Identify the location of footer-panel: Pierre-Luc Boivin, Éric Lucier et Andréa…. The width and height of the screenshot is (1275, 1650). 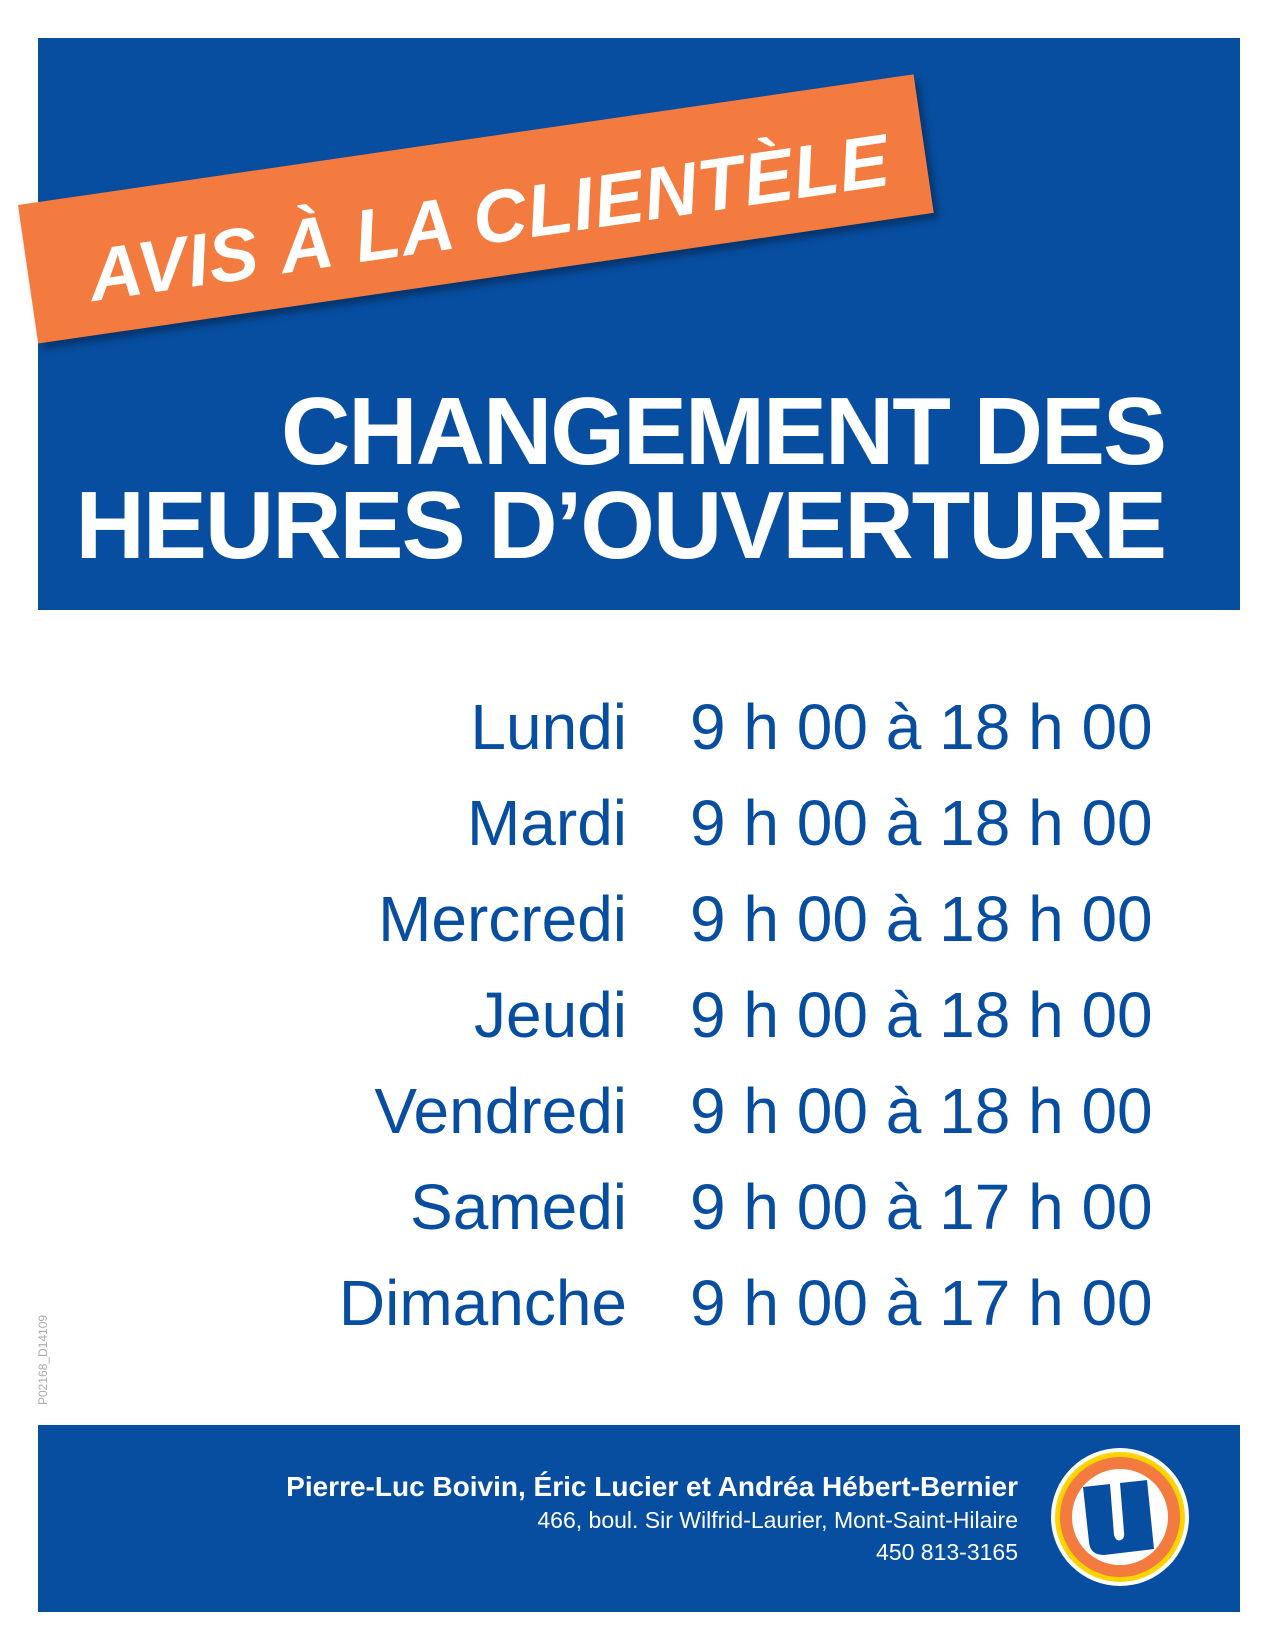
(639, 1518).